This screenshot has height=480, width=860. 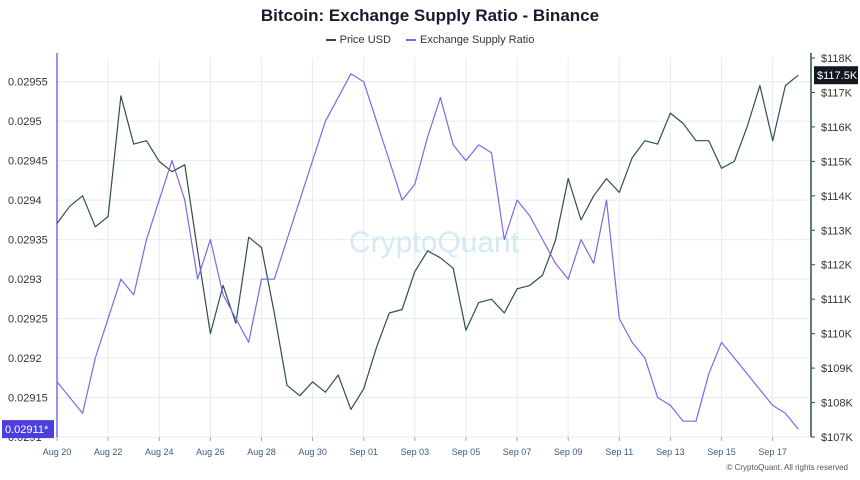 What do you see at coordinates (159, 452) in the screenshot?
I see `x-tick-label: Aug 24` at bounding box center [159, 452].